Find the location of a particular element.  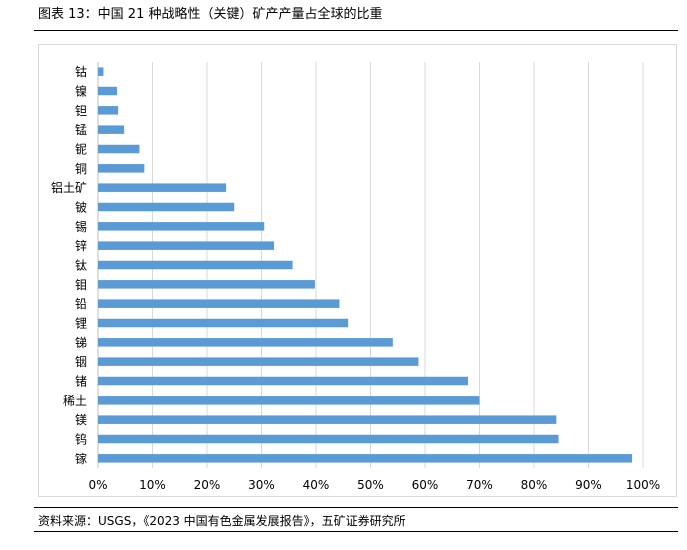

x-tick-label: 50% is located at coordinates (370, 485).